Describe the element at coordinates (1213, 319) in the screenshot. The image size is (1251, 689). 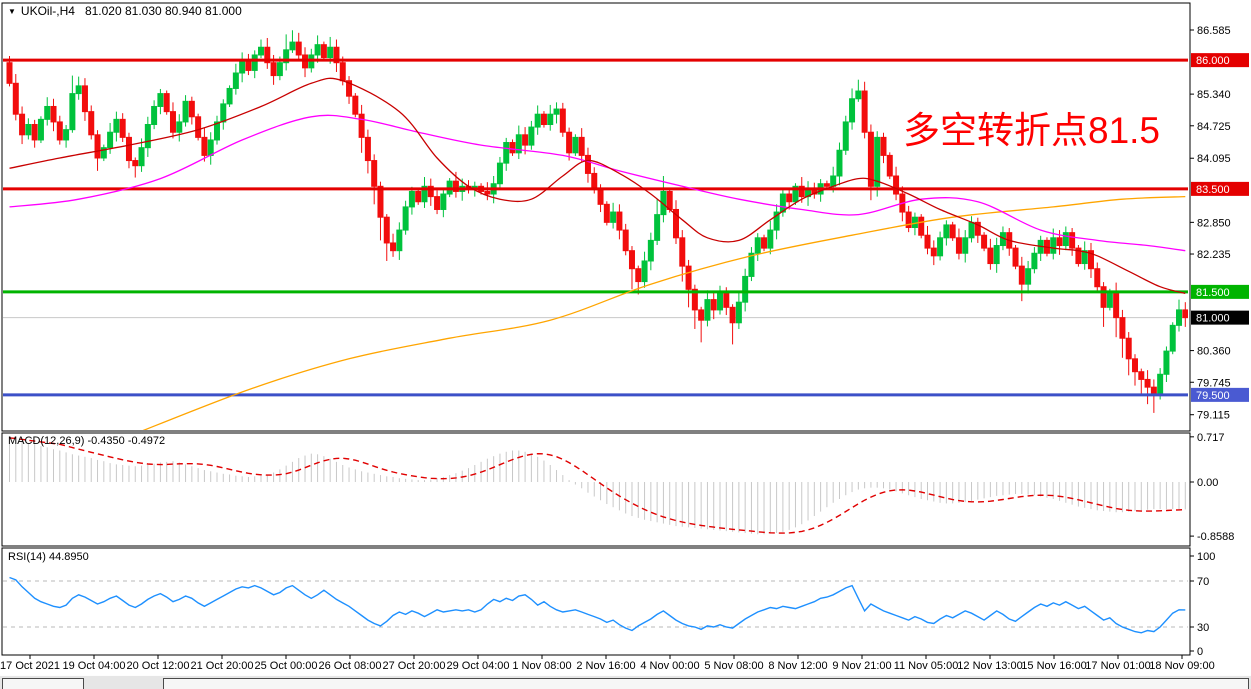
I see `price-badge-label: 81.000` at that location.